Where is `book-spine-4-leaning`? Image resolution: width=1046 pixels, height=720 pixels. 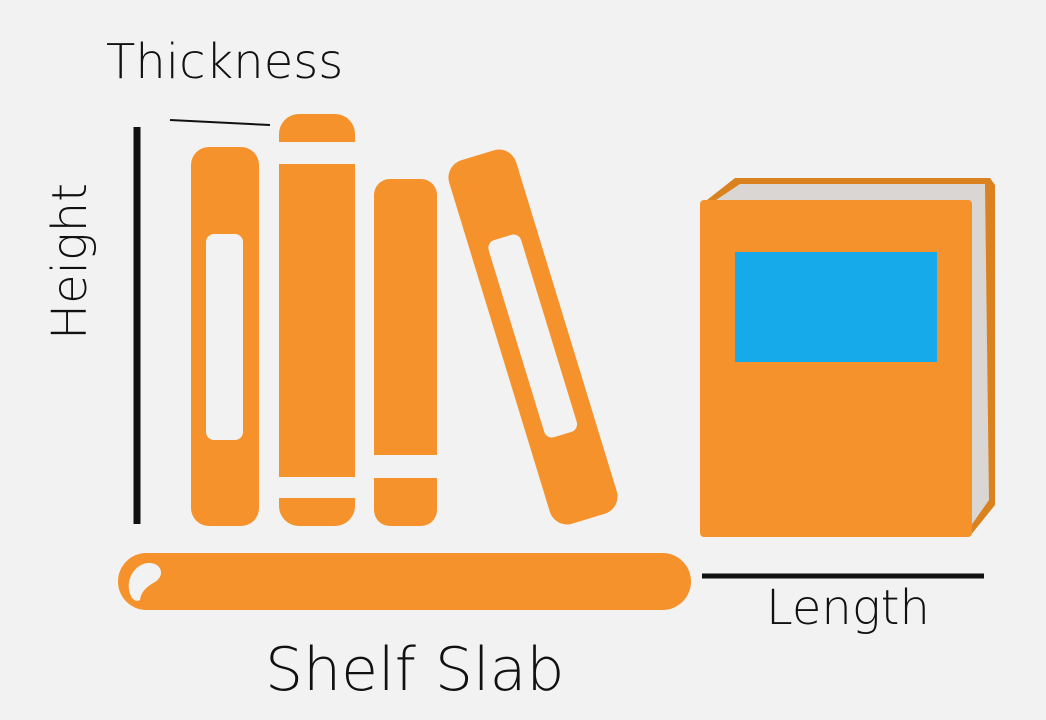 book-spine-4-leaning is located at coordinates (533, 337).